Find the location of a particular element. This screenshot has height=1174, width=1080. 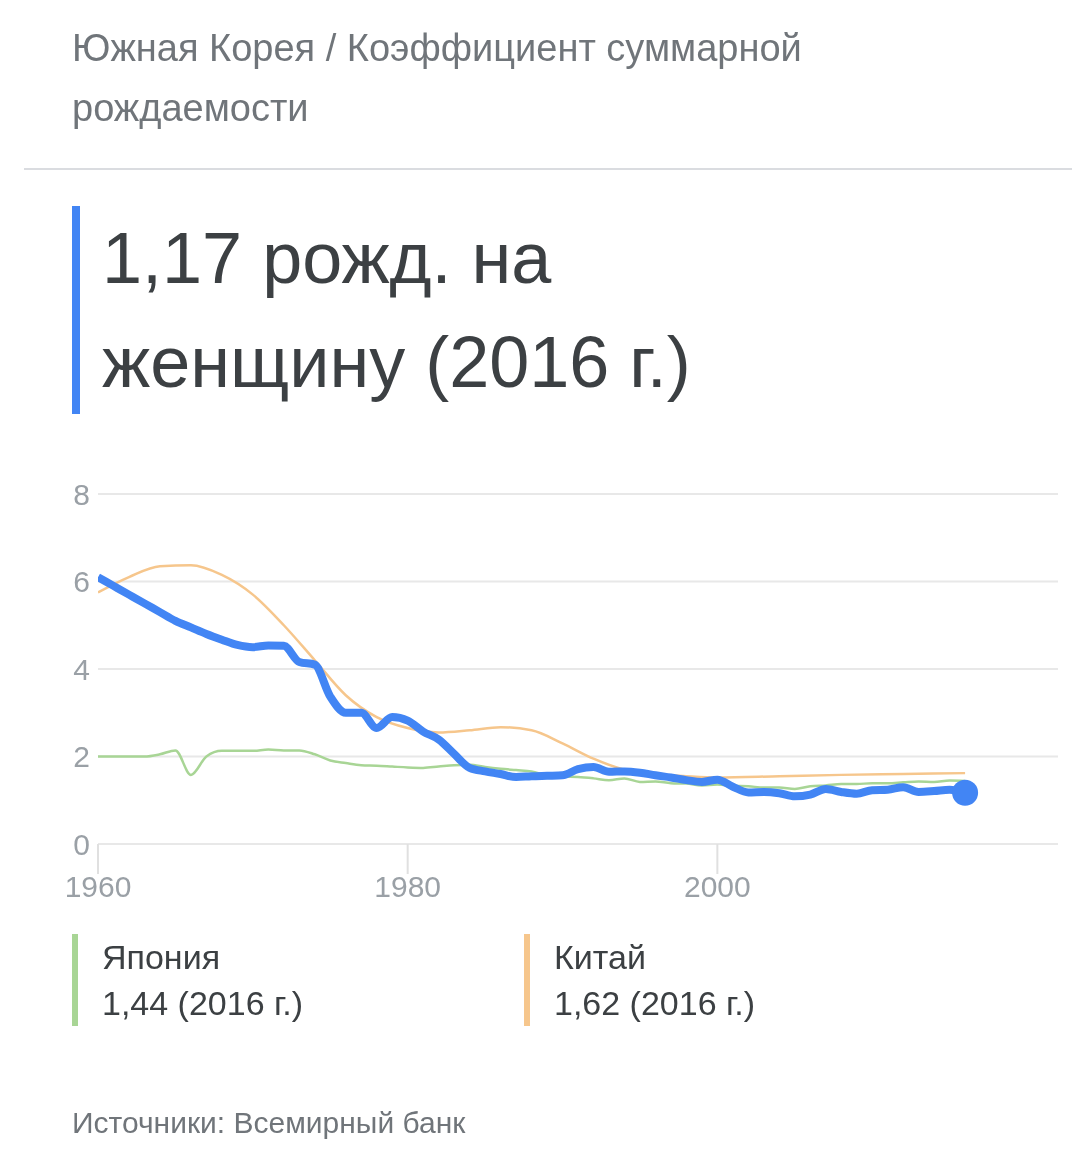

x-tick-label: 2000 is located at coordinates (717, 887).